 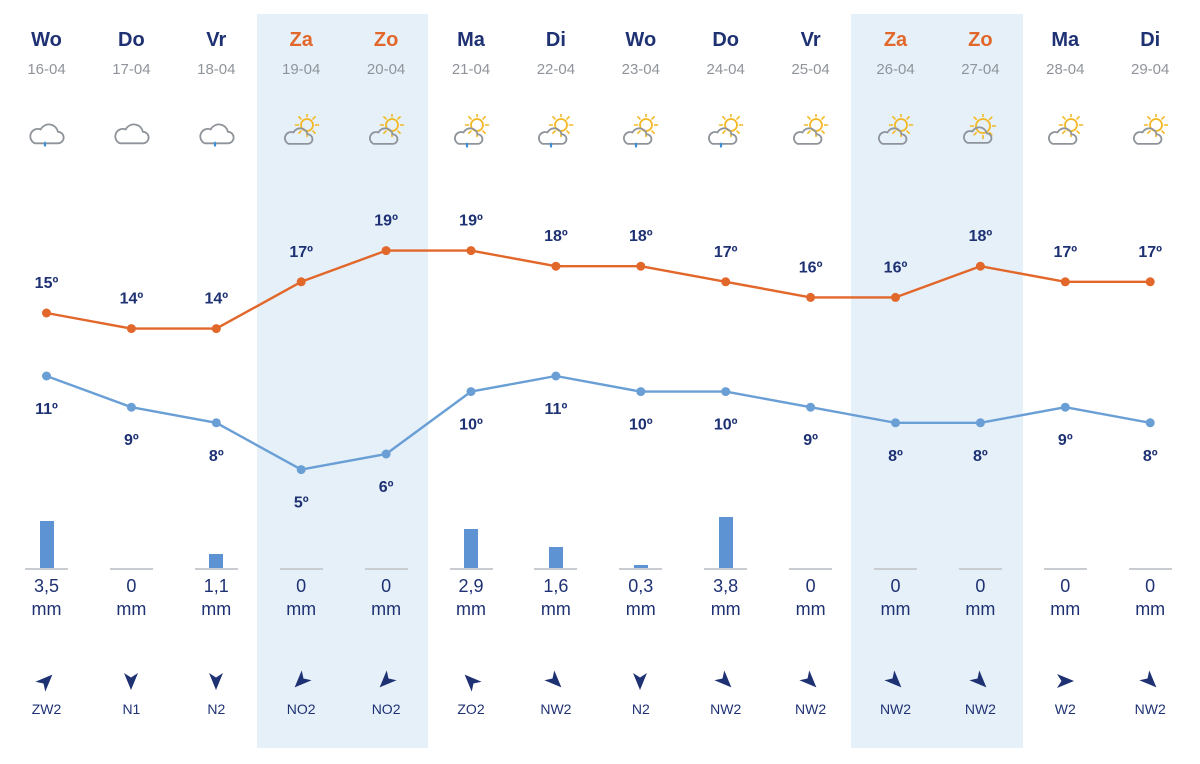 What do you see at coordinates (301, 503) in the screenshot?
I see `min-temp-label: 5º` at bounding box center [301, 503].